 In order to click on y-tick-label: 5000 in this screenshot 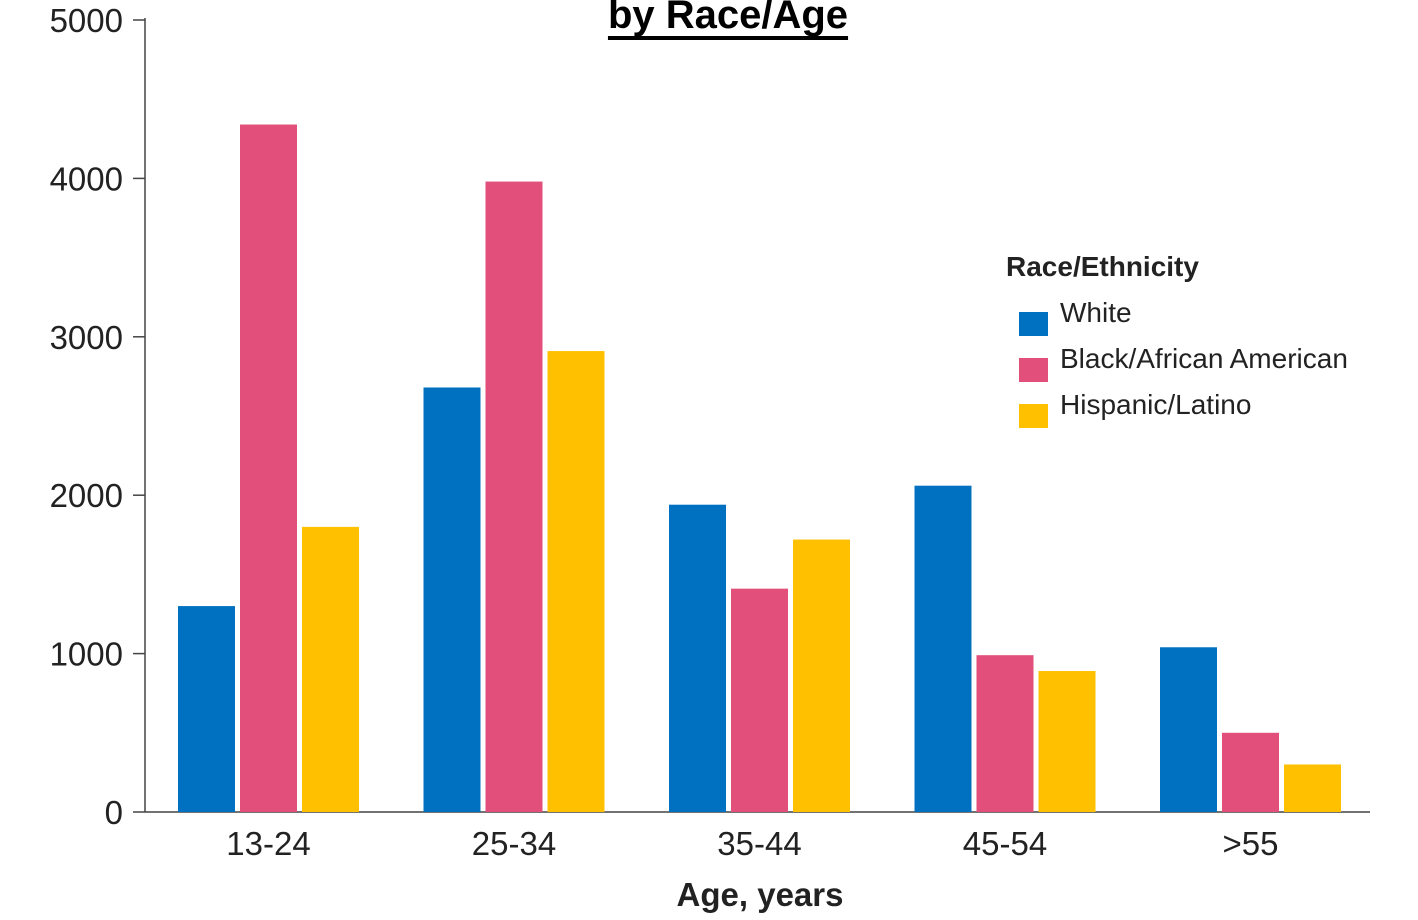, I will do `click(86, 20)`.